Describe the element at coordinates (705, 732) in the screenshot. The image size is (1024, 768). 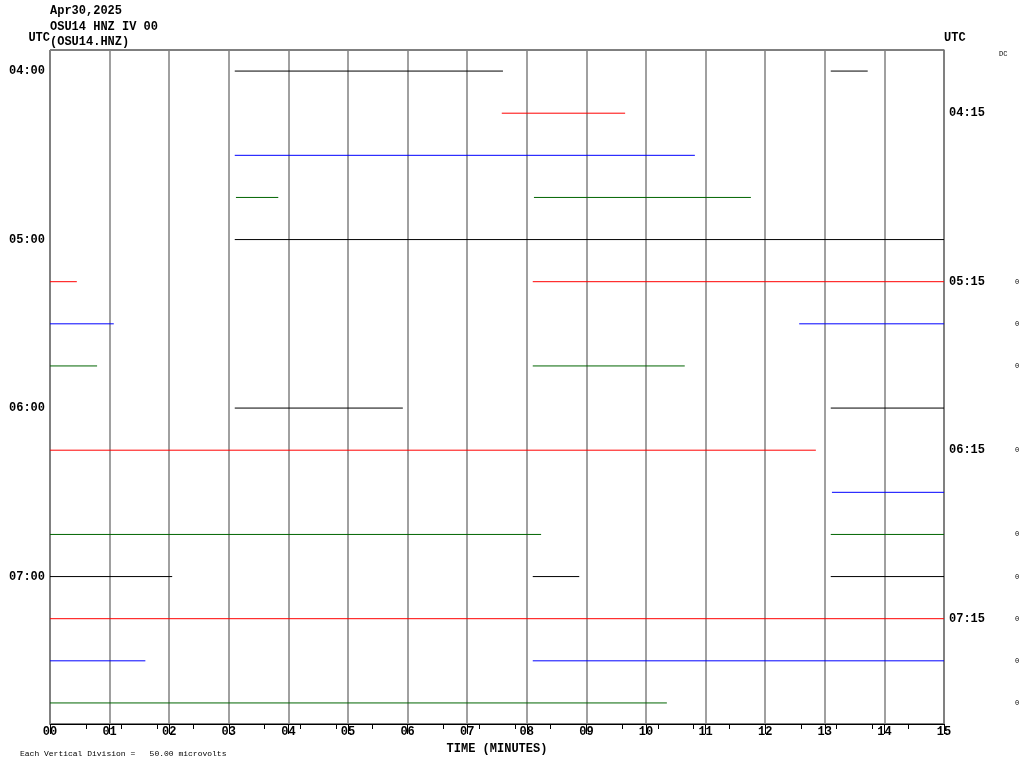
I see `x-tick-label: 11` at that location.